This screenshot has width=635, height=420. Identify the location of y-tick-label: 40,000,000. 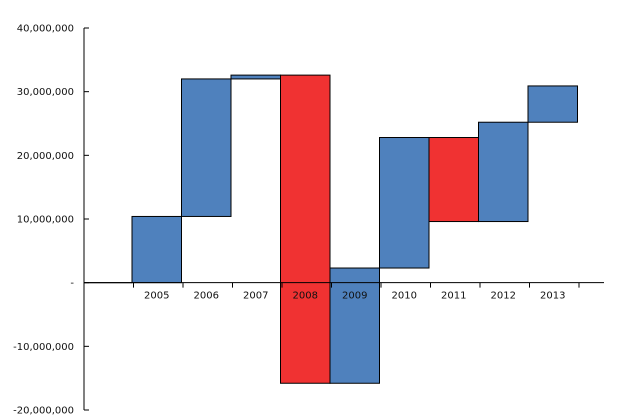
(45, 29).